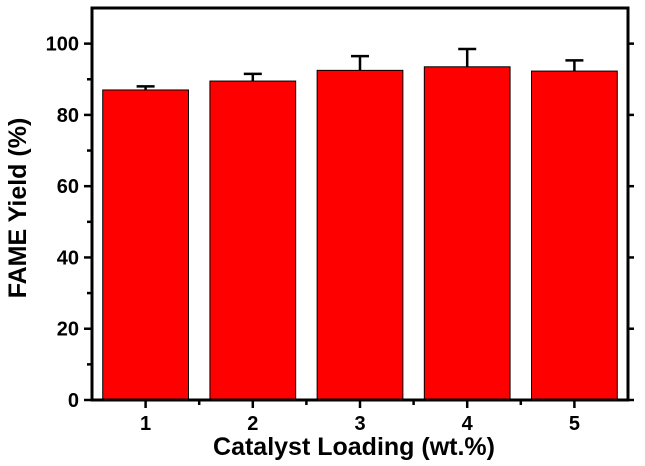  I want to click on y-tick-label: 80, so click(68, 116).